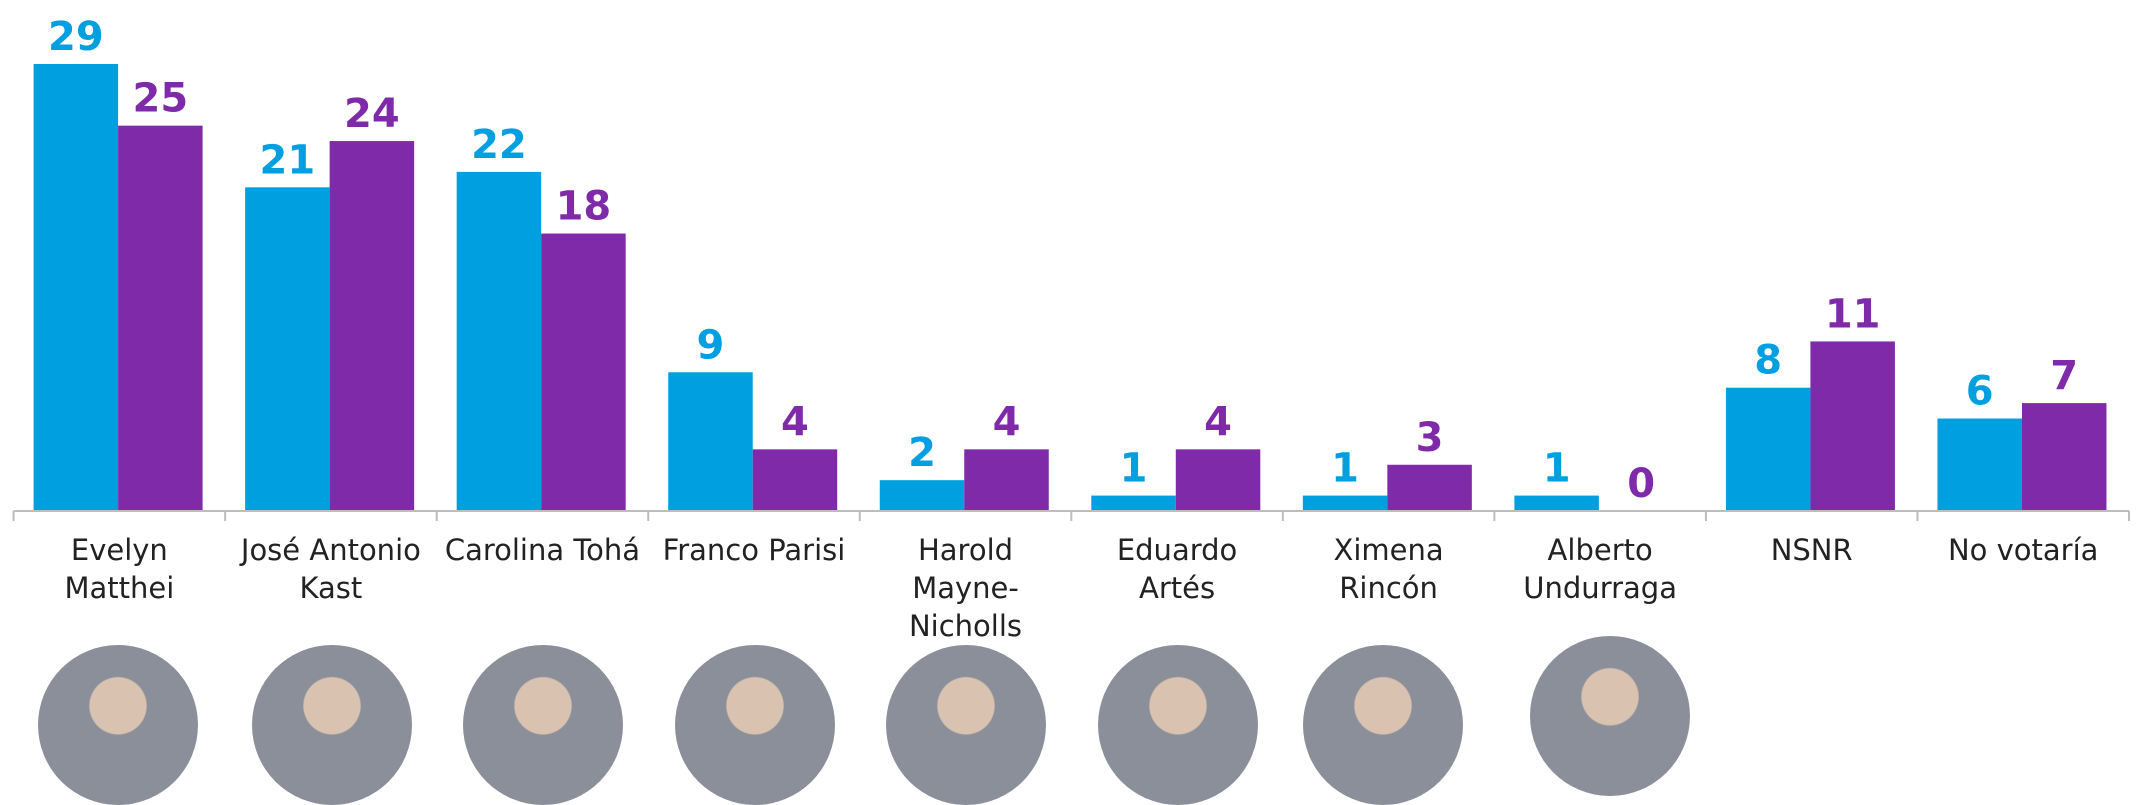  Describe the element at coordinates (161, 99) in the screenshot. I see `value-label: 25` at that location.